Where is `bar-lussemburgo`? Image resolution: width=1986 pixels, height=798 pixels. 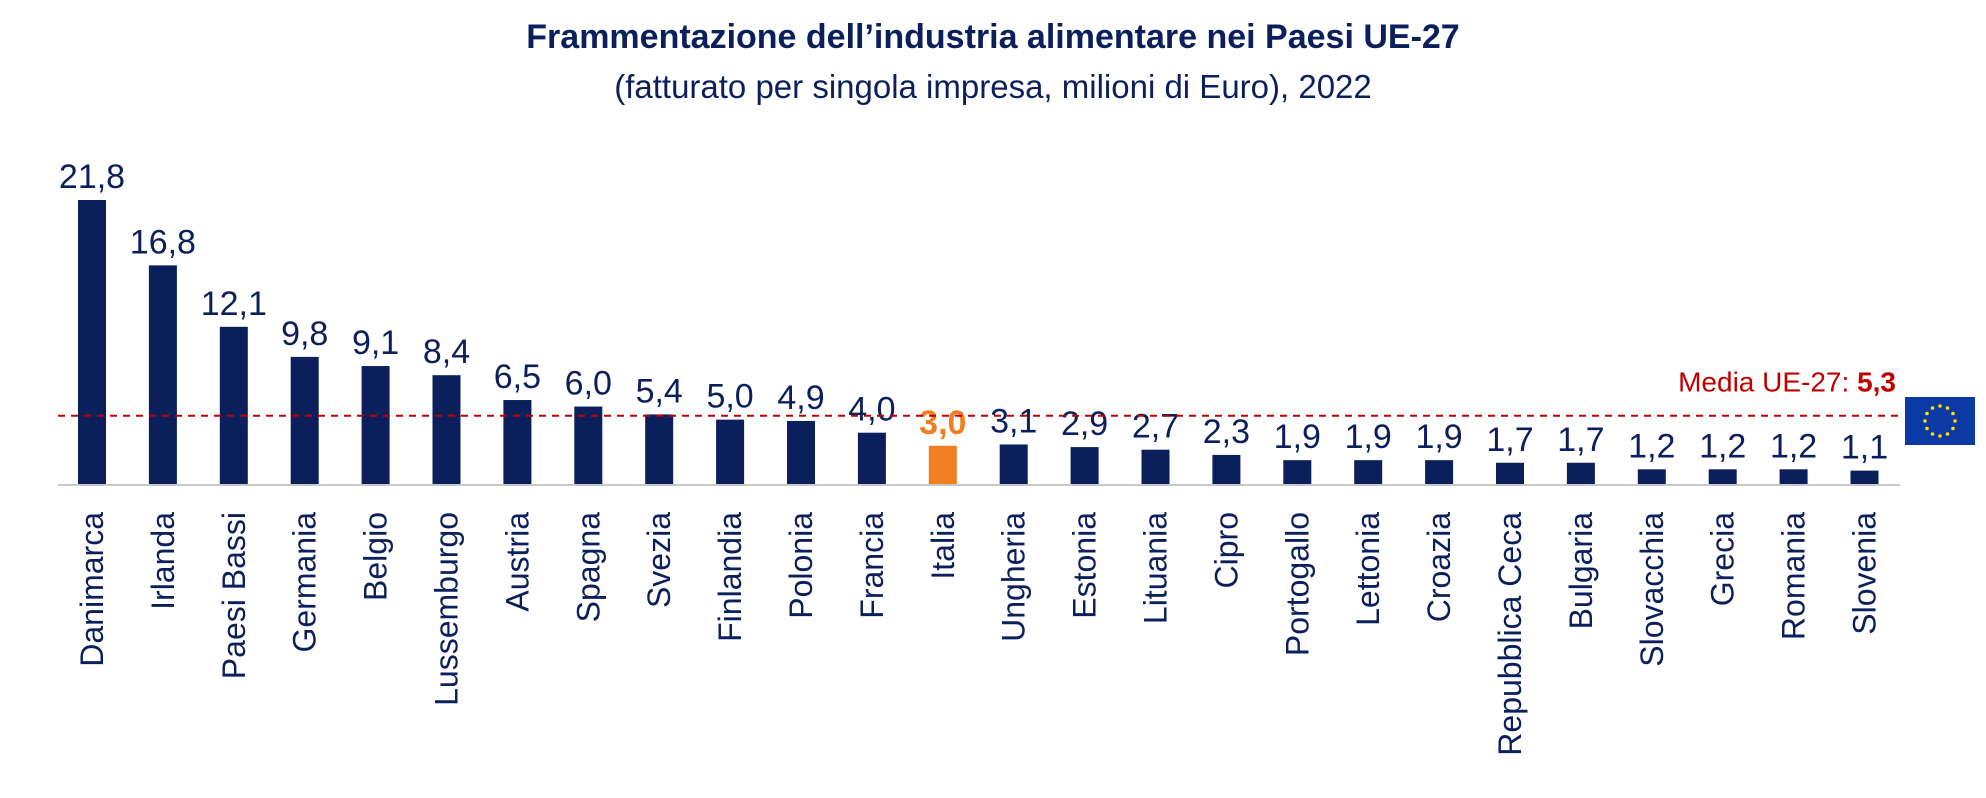
bar-lussemburgo is located at coordinates (446, 430).